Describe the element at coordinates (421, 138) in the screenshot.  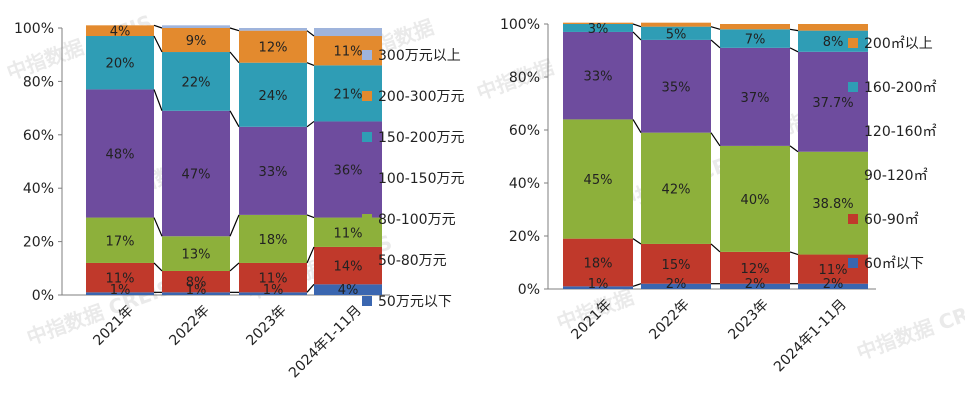
I see `legend-label: 150-200万元` at that location.